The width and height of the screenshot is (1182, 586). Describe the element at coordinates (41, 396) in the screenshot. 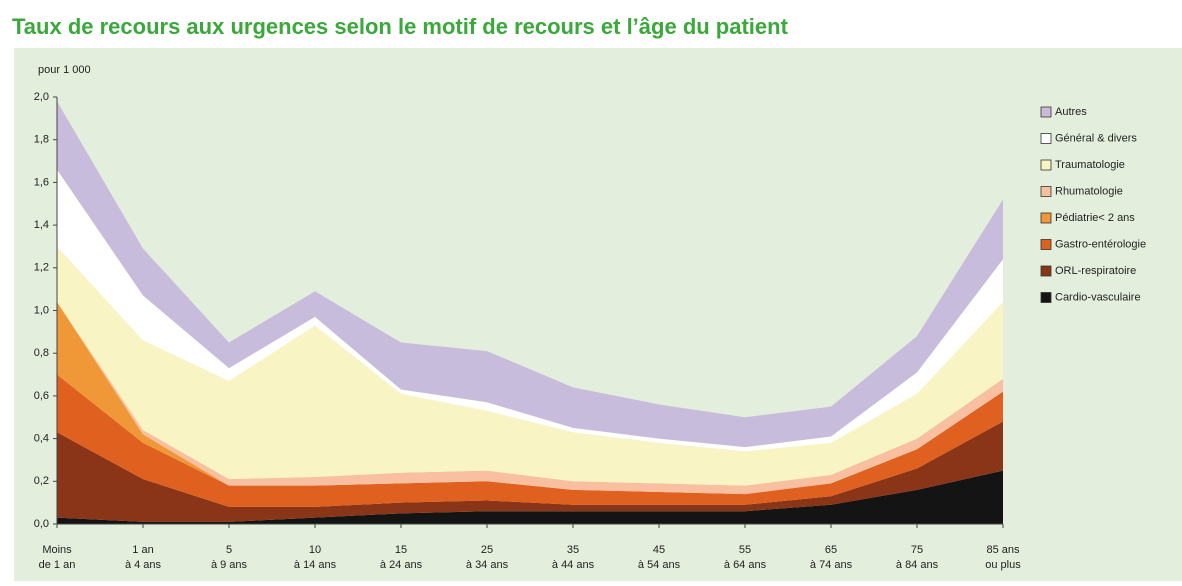

I see `y-tick-label: 0,6` at that location.